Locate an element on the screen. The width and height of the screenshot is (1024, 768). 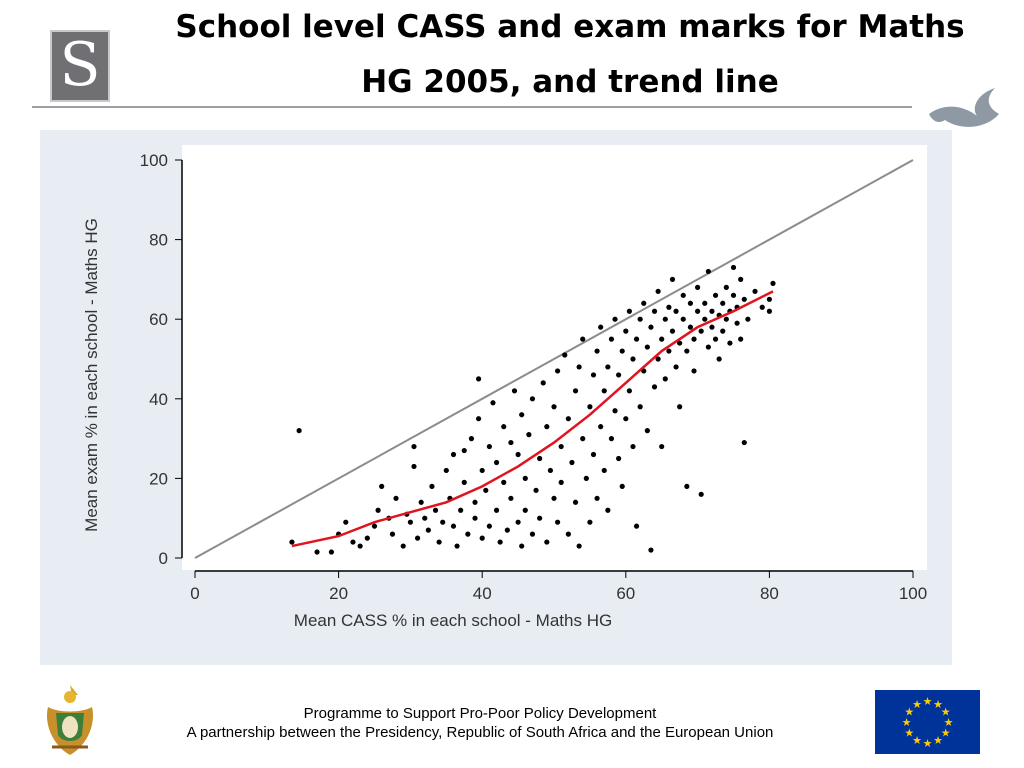
swirl-logo-icon is located at coordinates (964, 107).